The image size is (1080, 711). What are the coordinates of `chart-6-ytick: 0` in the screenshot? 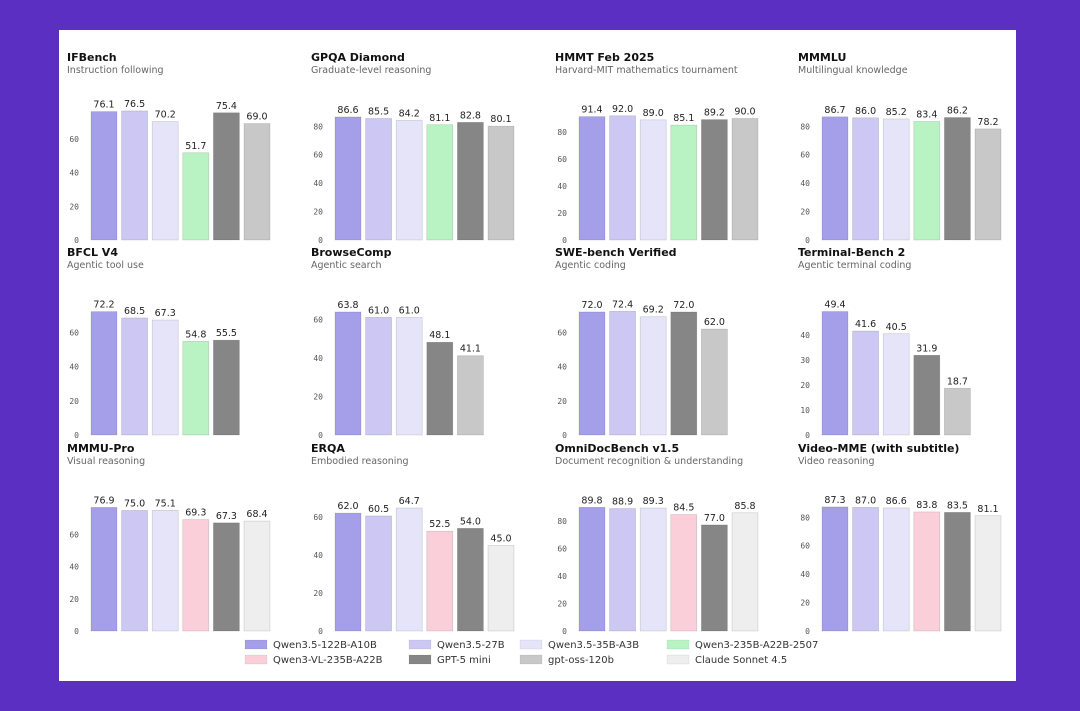 It's located at (320, 435).